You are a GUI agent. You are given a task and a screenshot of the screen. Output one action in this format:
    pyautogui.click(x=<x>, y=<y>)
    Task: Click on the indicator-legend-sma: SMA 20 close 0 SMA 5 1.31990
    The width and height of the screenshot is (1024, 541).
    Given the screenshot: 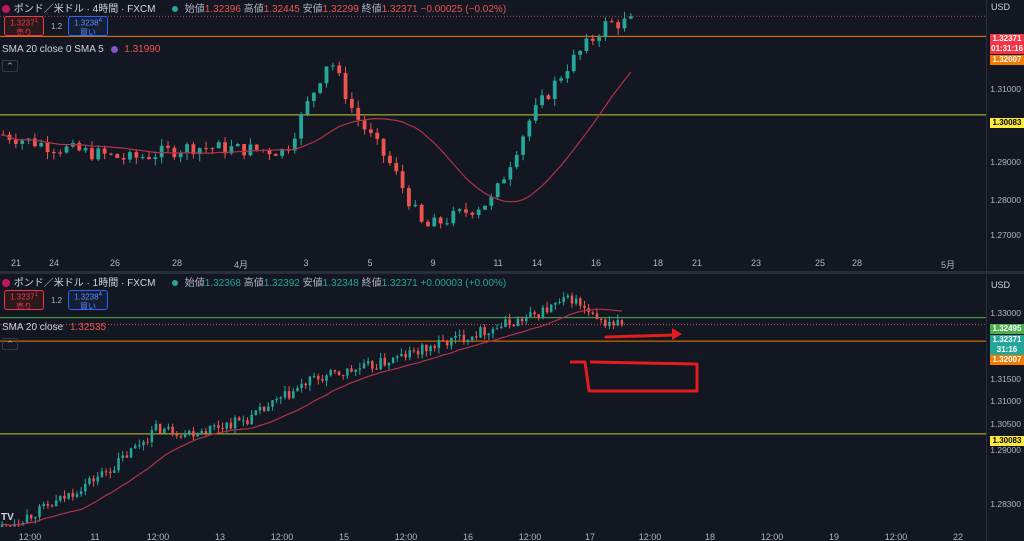 What is the action you would take?
    pyautogui.click(x=81, y=49)
    